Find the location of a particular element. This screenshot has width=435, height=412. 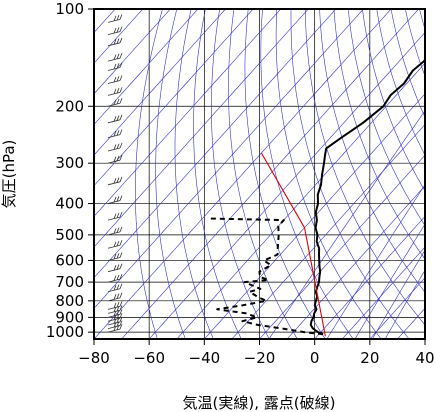

x-tick-label: −80 is located at coordinates (94, 358).